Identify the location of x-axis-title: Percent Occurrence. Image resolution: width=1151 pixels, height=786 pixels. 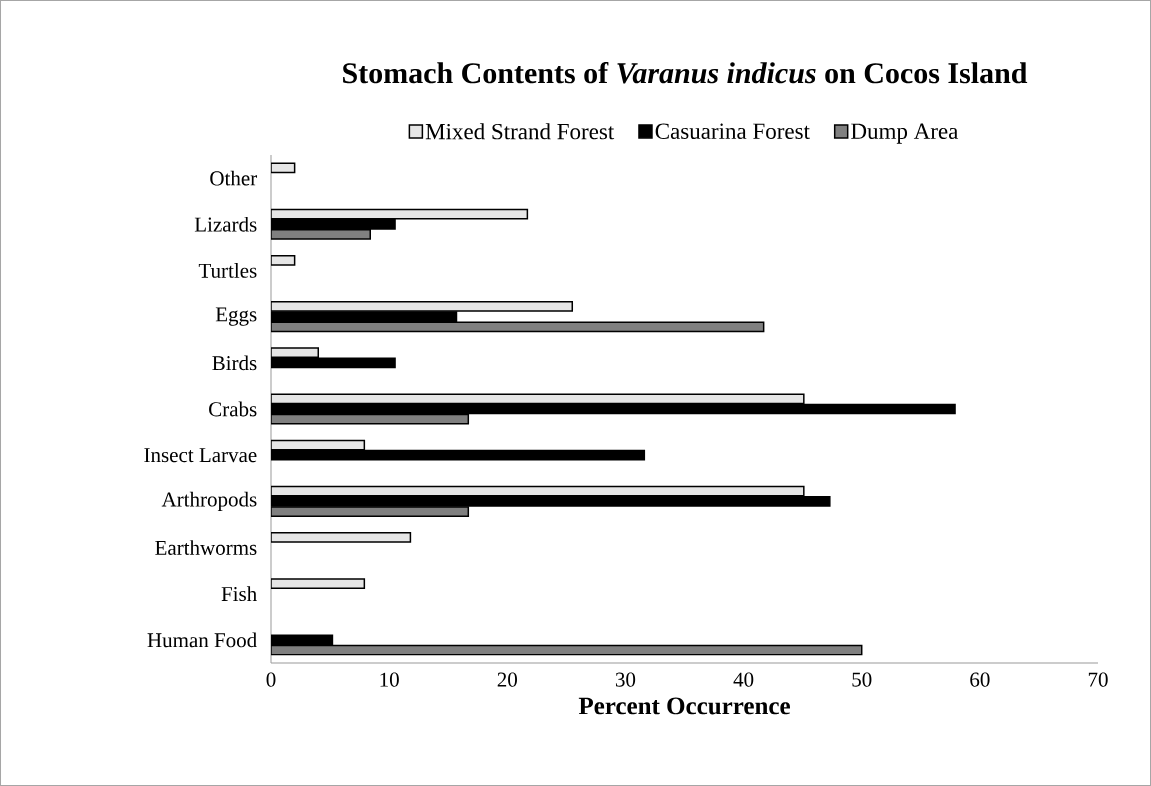
(684, 706).